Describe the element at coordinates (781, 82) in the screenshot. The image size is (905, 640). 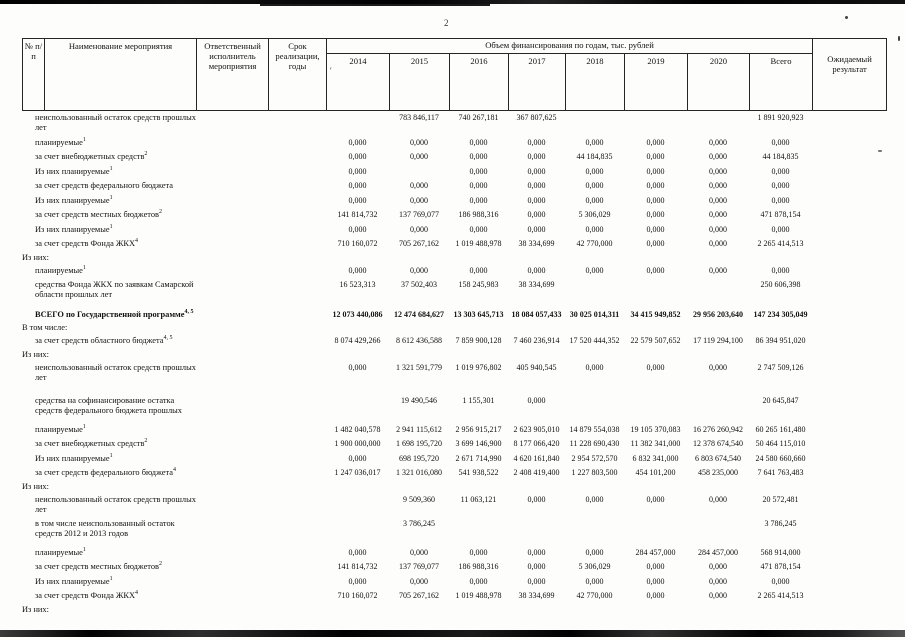
I see `year-column-header: Всего` at that location.